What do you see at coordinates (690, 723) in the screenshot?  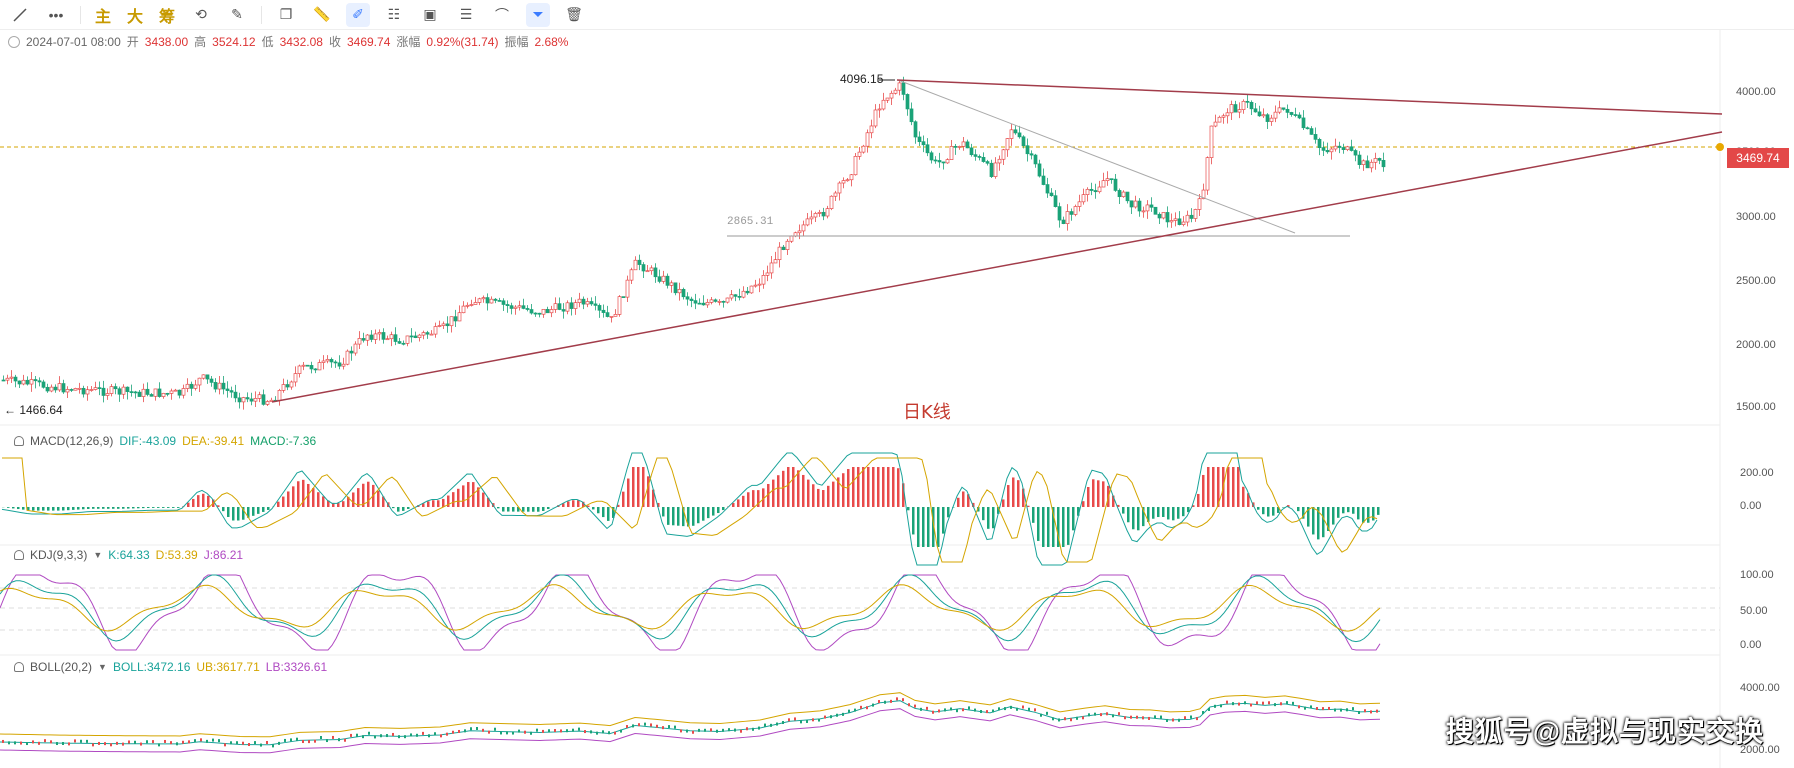 I see `boll-series` at bounding box center [690, 723].